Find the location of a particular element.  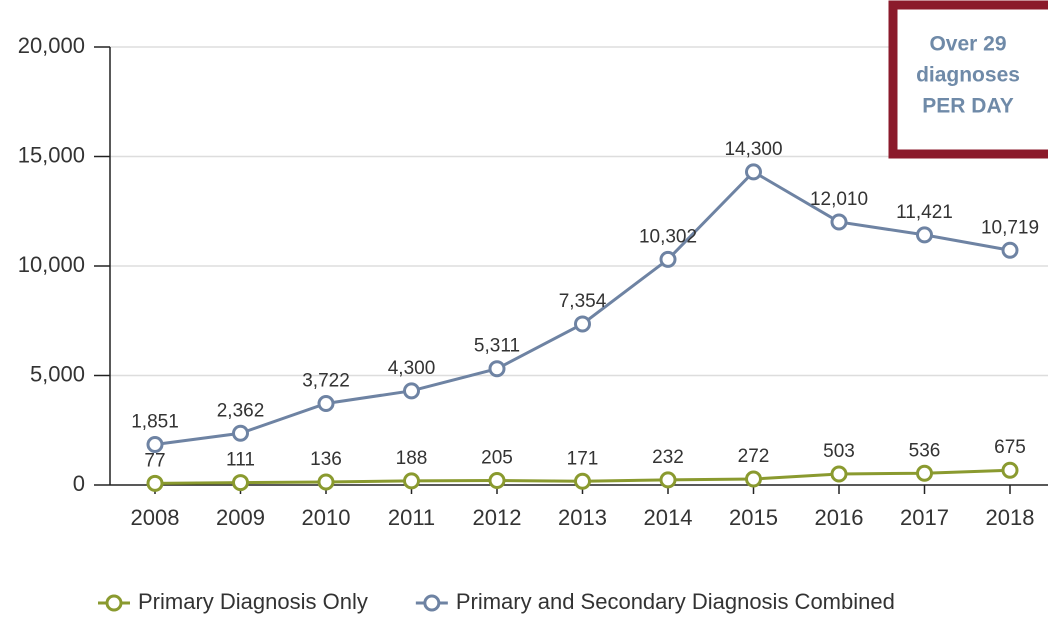

x-tick-label: 2013 is located at coordinates (582, 517).